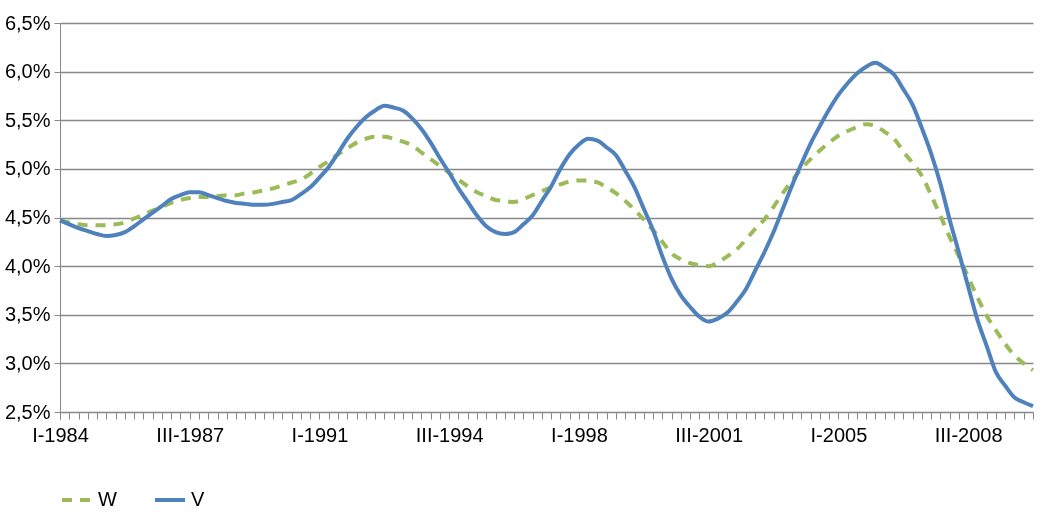 This screenshot has height=527, width=1055. Describe the element at coordinates (27, 362) in the screenshot. I see `y-tick-label: 3,0%` at that location.